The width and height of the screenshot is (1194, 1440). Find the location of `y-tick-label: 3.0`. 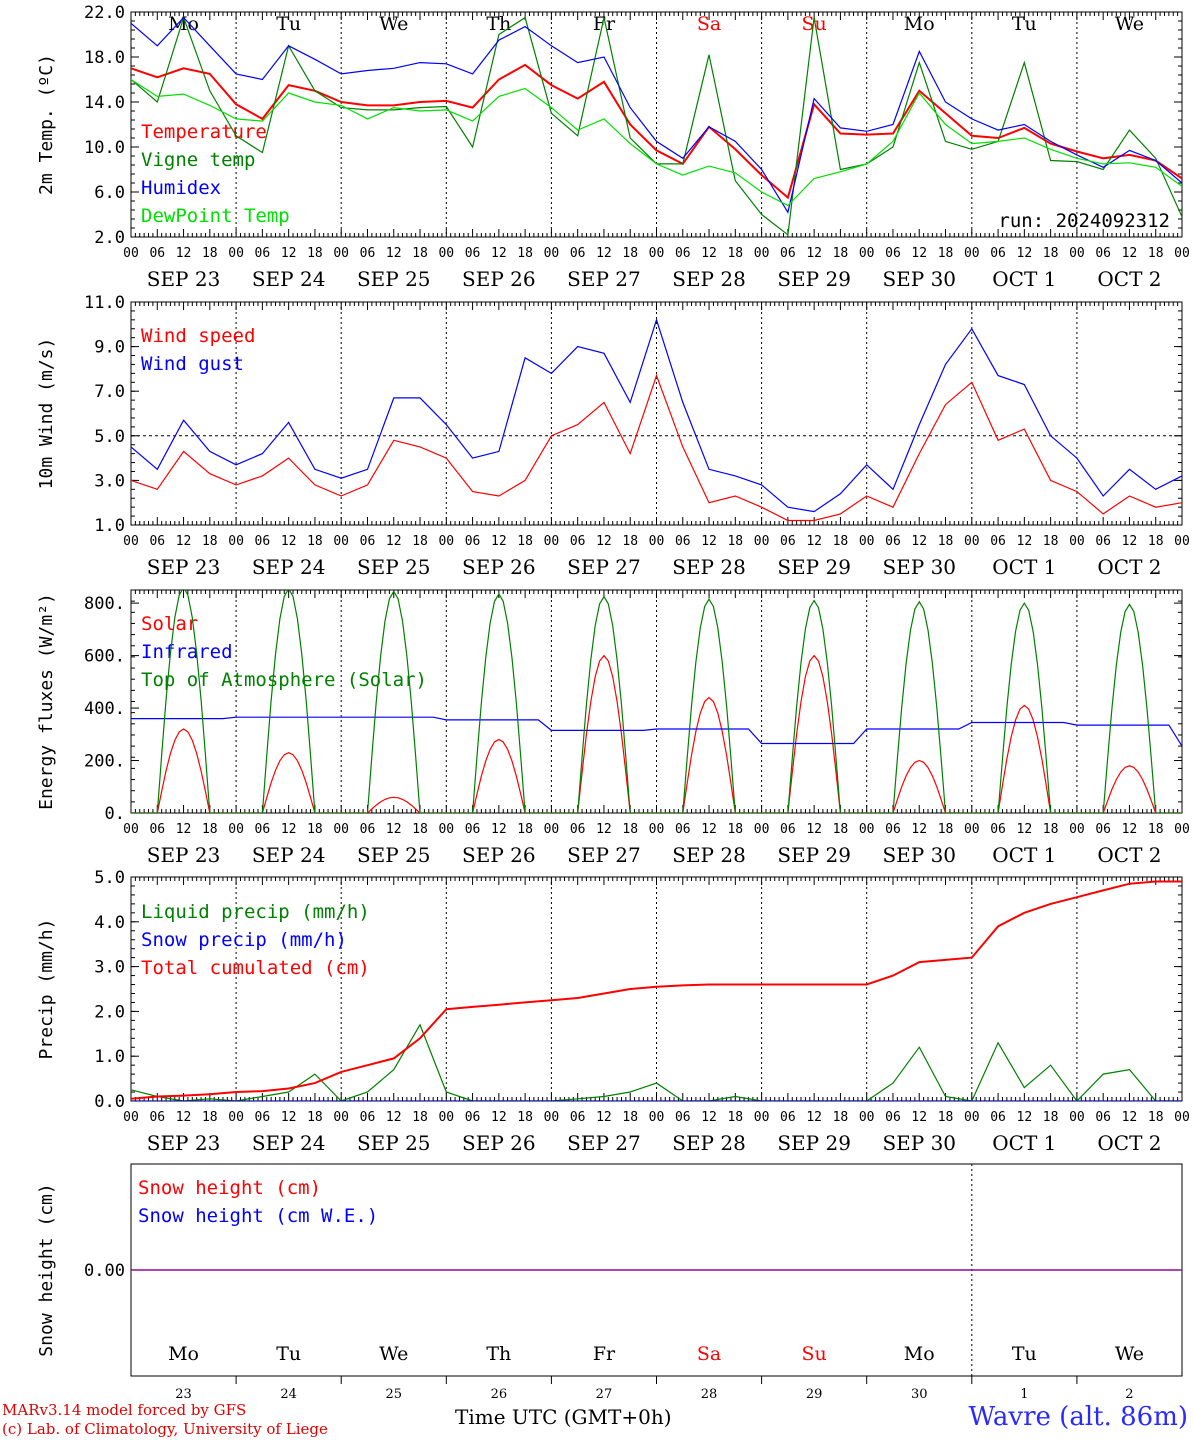

y-tick-label: 3.0 is located at coordinates (109, 968).